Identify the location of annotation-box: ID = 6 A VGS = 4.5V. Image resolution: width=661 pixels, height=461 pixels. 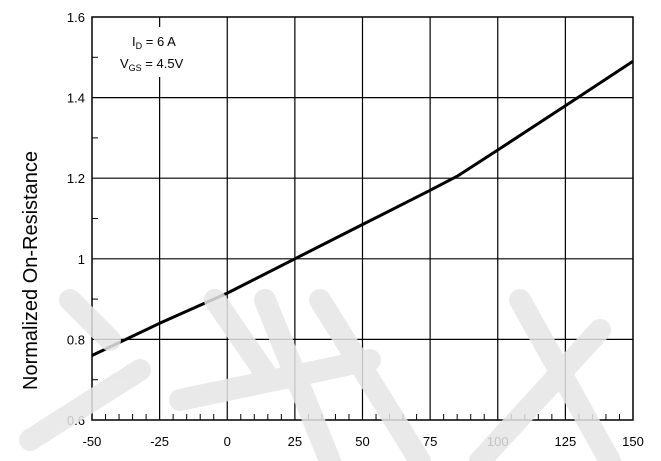
(167, 52).